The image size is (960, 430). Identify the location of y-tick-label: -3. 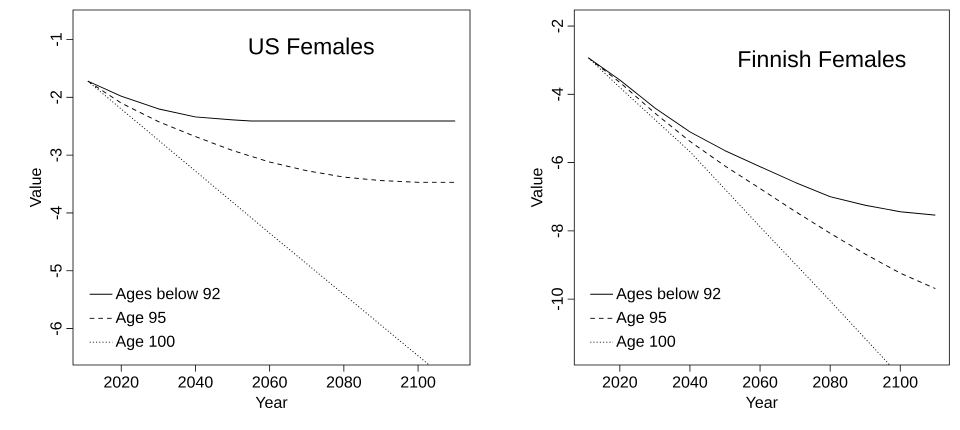
(56, 155).